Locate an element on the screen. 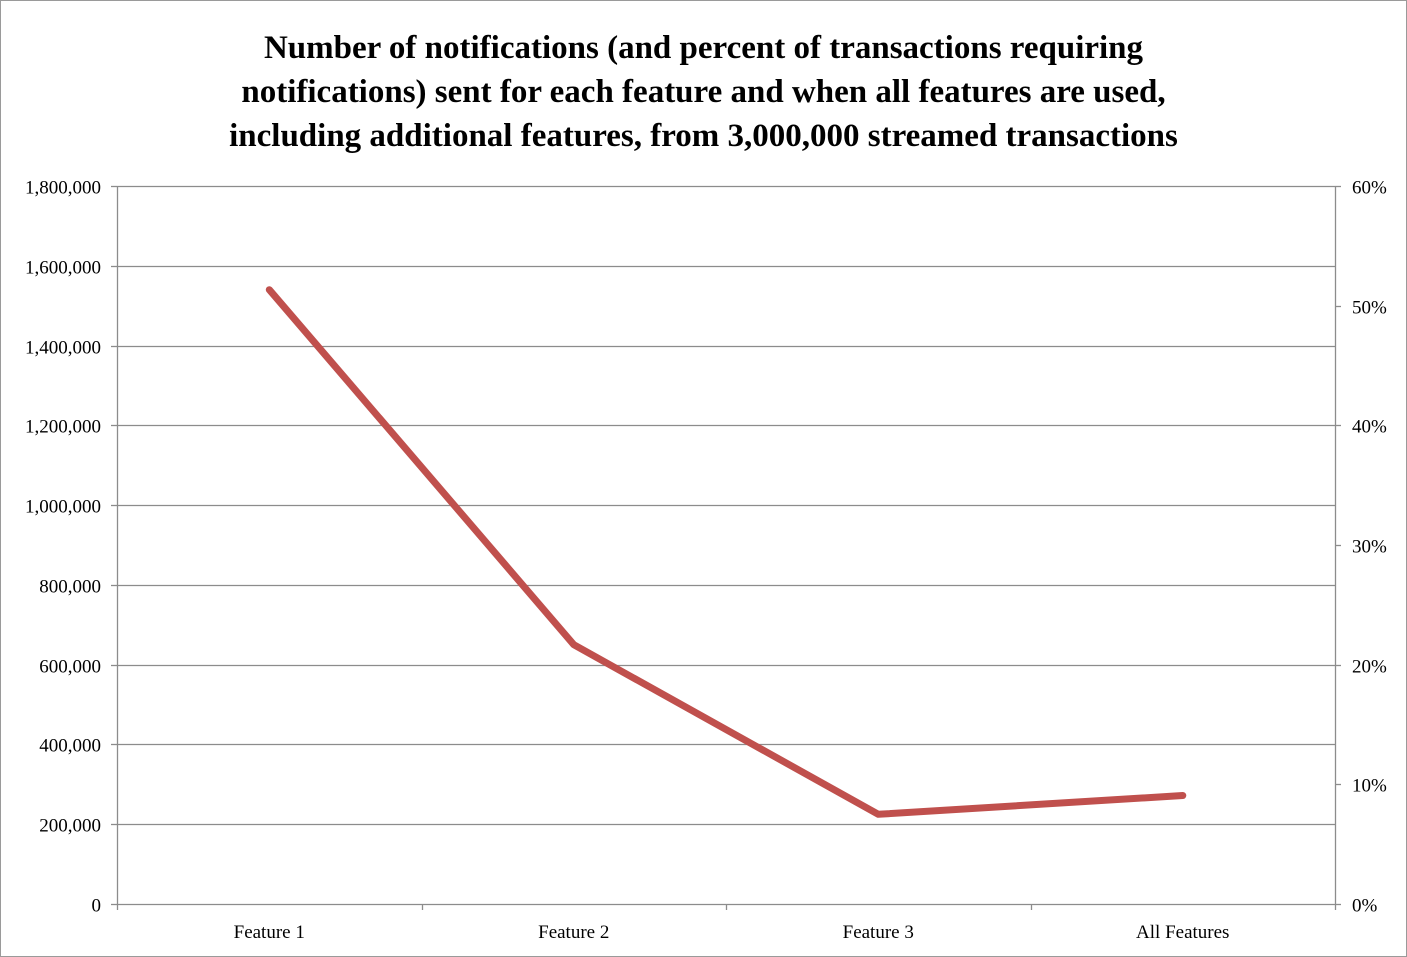 This screenshot has width=1407, height=957. x-tick-label: Feature 1 is located at coordinates (269, 932).